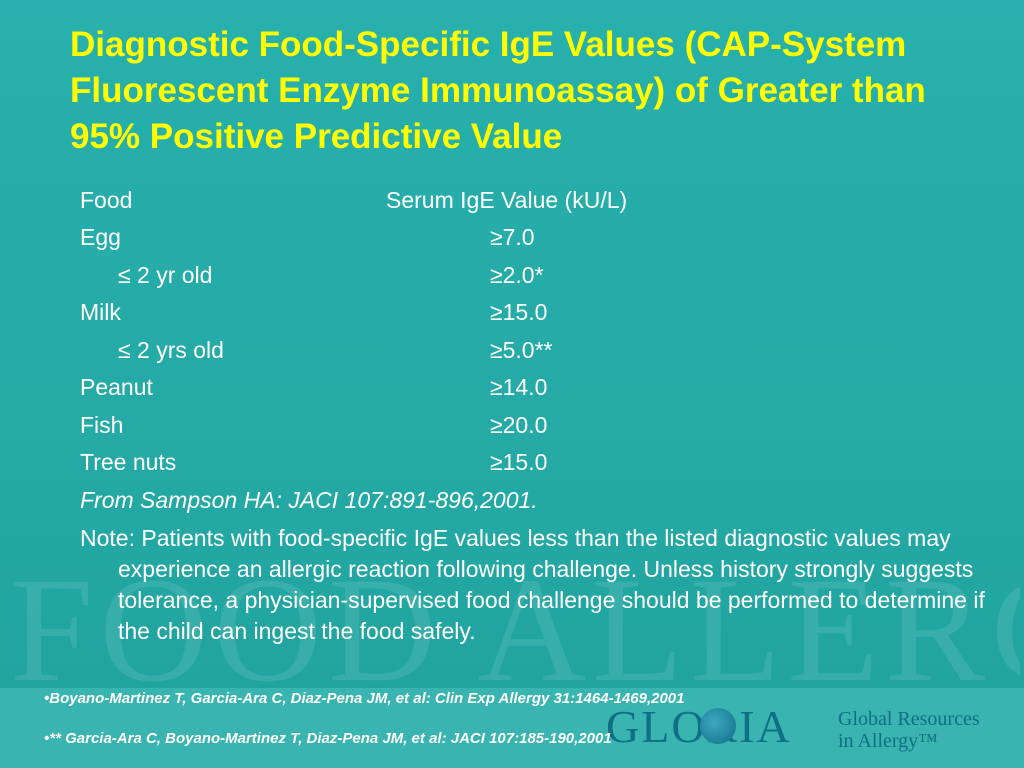 The height and width of the screenshot is (768, 1024). I want to click on food-name: Fish, so click(102, 425).